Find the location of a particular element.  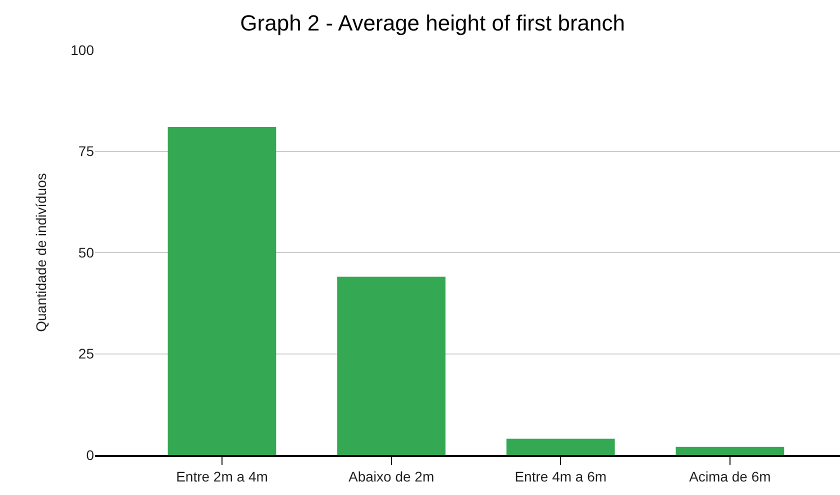

y-axis-title: Quantidade de indivíduos is located at coordinates (41, 252).